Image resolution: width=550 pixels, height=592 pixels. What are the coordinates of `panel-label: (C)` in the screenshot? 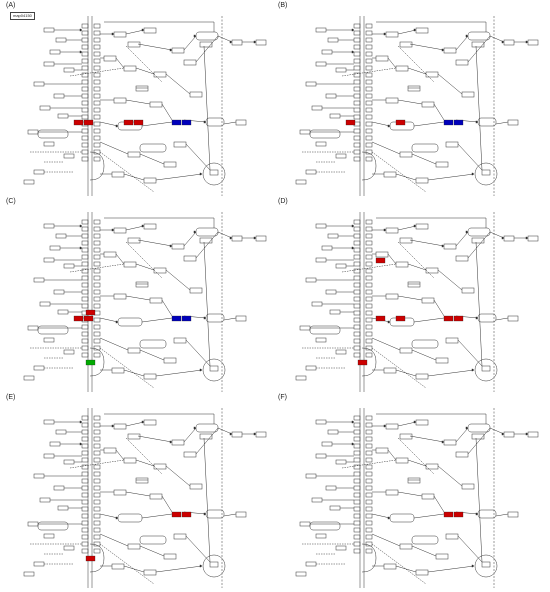 It's located at (11, 201).